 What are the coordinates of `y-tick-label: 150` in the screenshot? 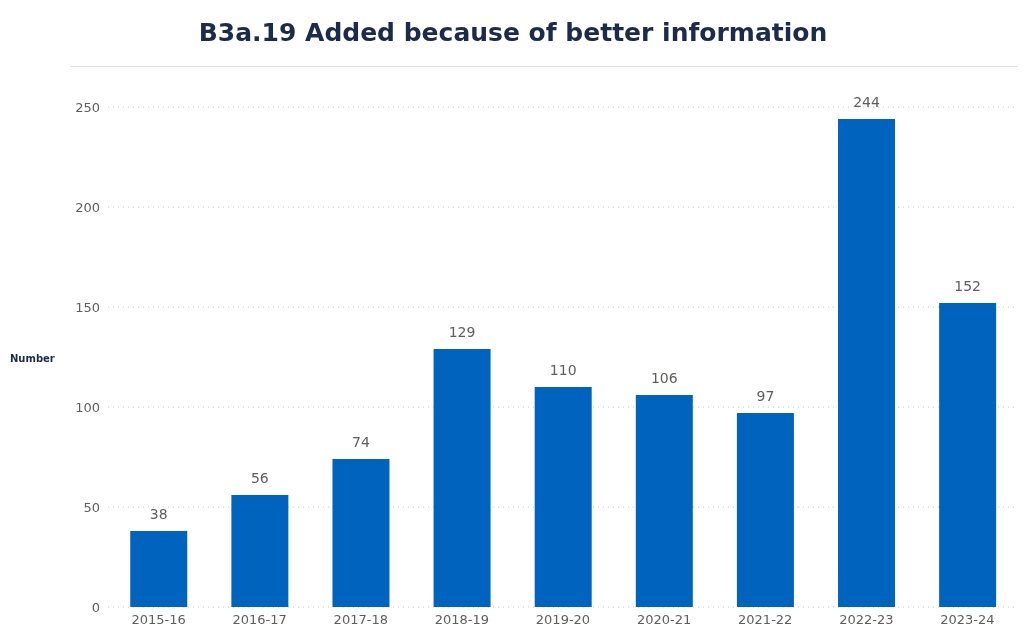 It's located at (87, 307).